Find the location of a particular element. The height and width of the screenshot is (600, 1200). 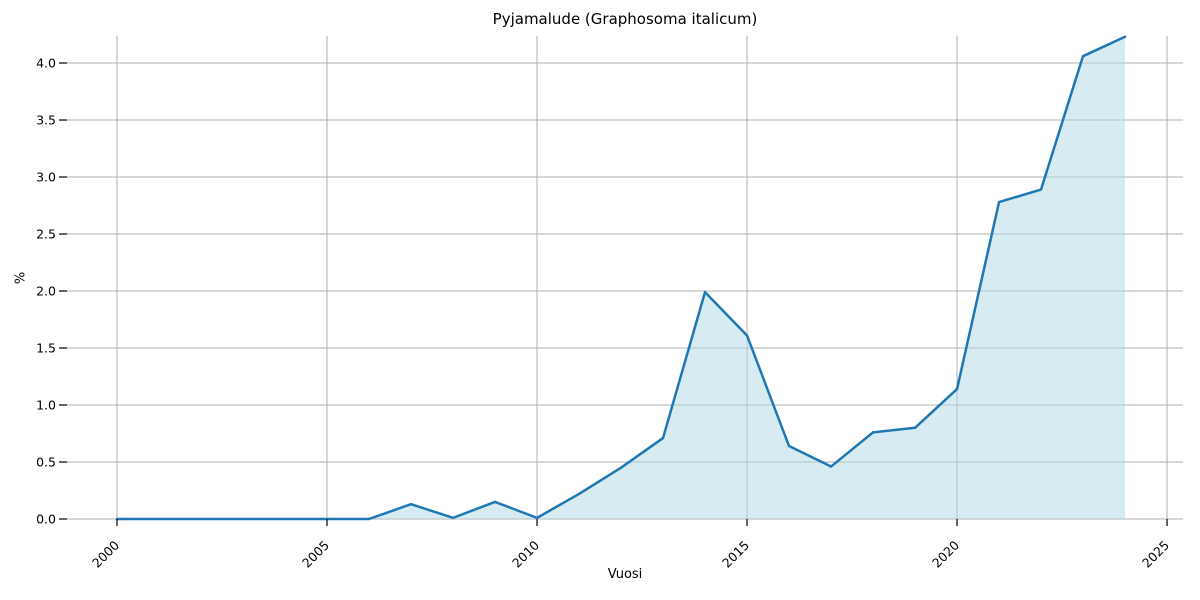

x-tick-label: 2005 is located at coordinates (315, 554).